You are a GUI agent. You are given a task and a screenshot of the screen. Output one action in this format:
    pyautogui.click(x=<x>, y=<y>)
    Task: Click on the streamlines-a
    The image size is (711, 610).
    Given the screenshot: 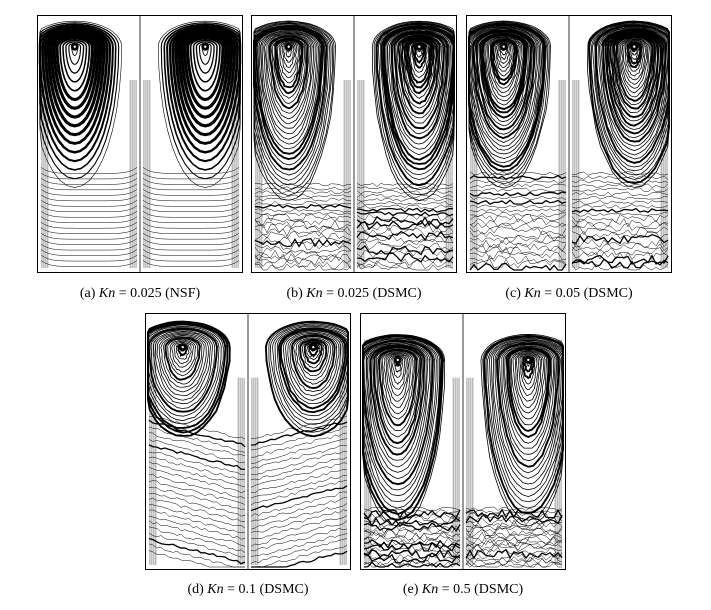 What is the action you would take?
    pyautogui.click(x=140, y=144)
    